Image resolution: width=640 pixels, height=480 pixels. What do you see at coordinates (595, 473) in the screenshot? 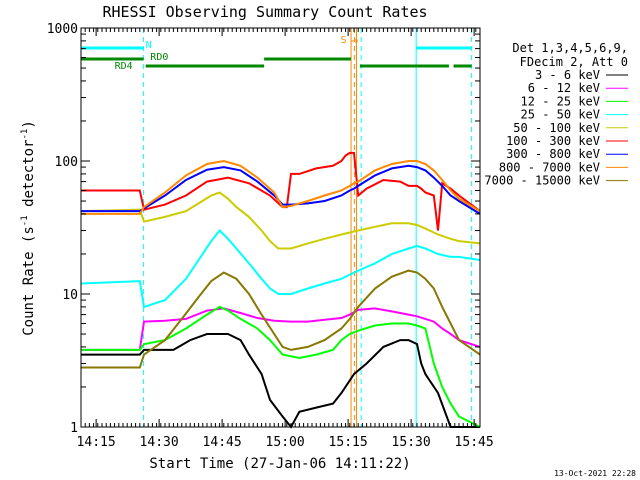
I see `timestamp: 13-Oct-2021 22:28` at bounding box center [595, 473].